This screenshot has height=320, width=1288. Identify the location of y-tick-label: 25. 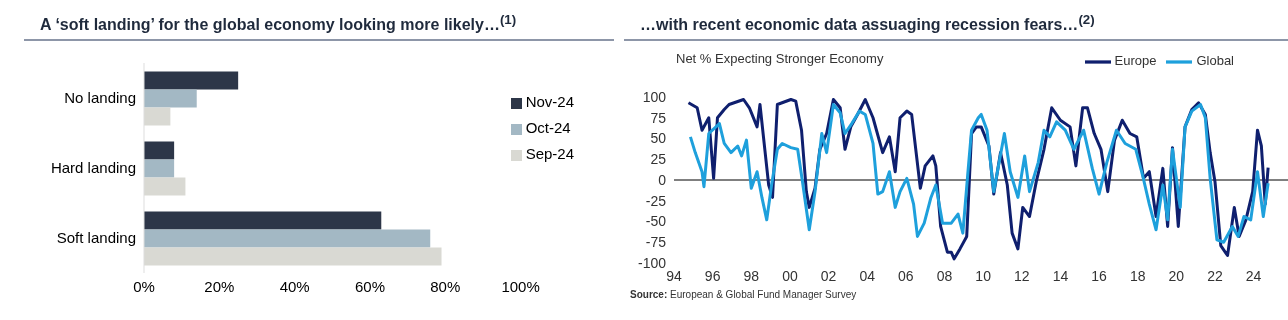
(658, 159).